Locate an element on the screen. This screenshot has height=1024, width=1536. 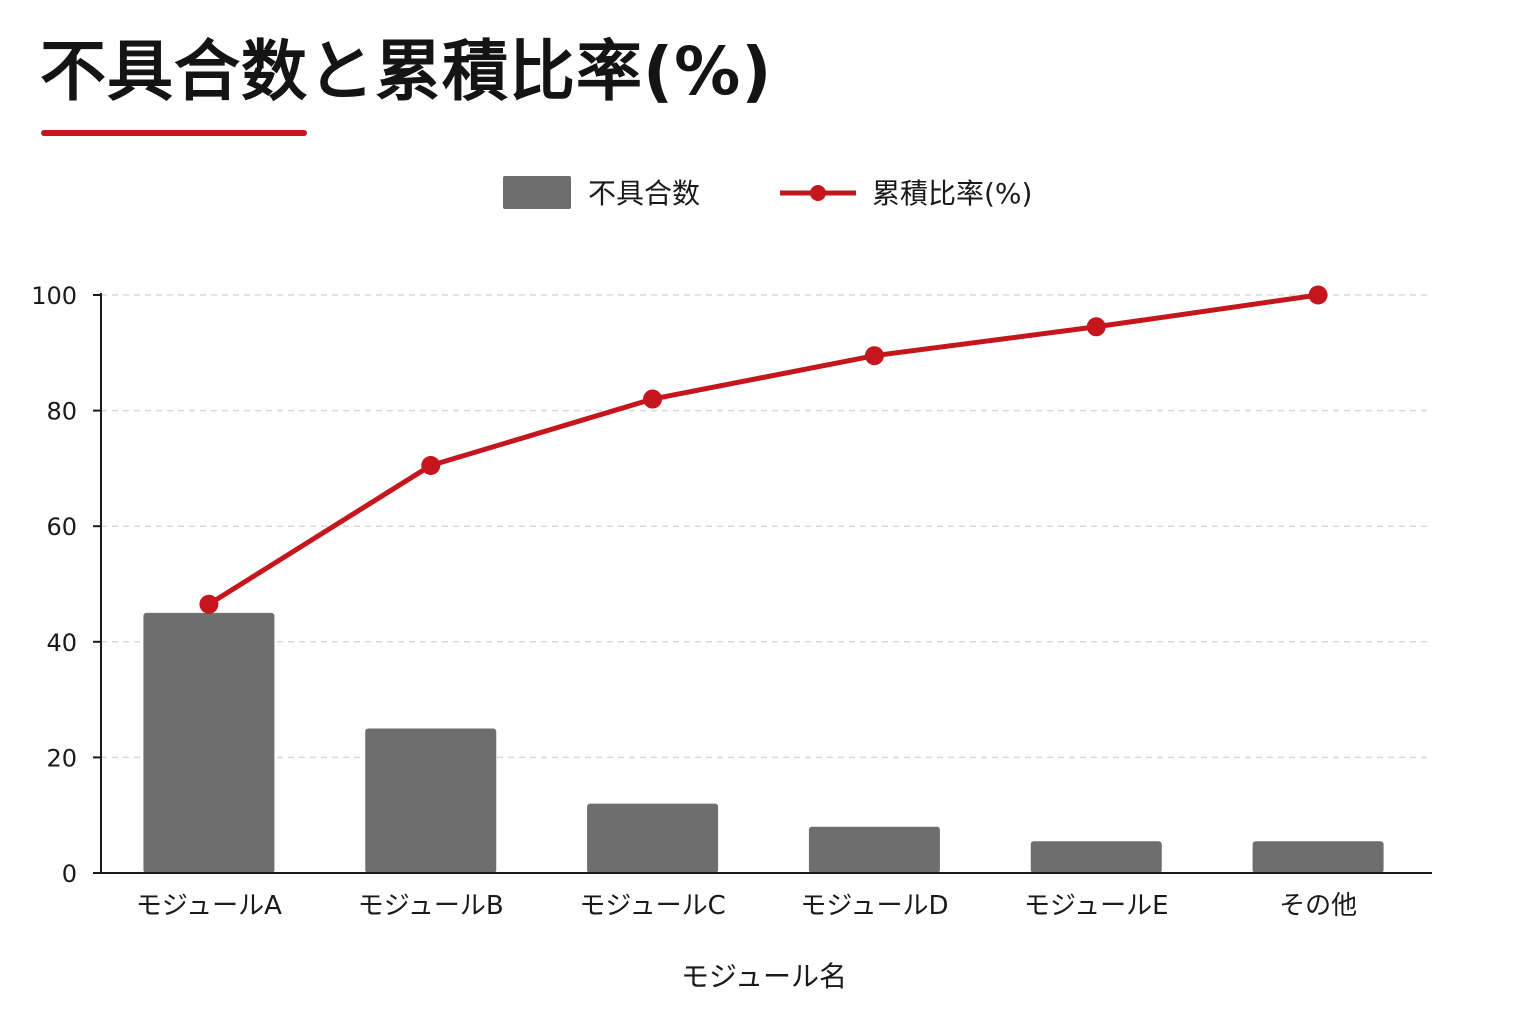
x-category-label: モジュールB is located at coordinates (431, 906).